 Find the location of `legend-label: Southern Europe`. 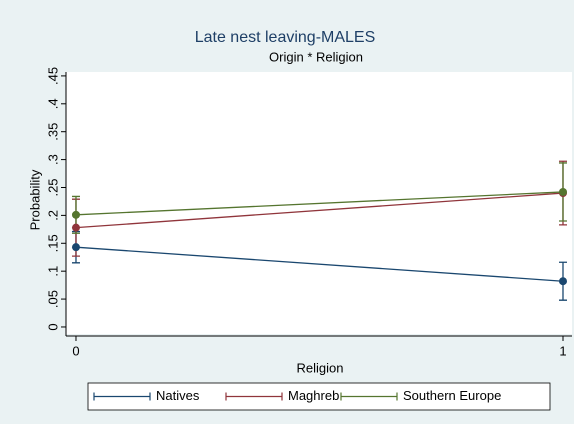

legend-label: Southern Europe is located at coordinates (452, 395).